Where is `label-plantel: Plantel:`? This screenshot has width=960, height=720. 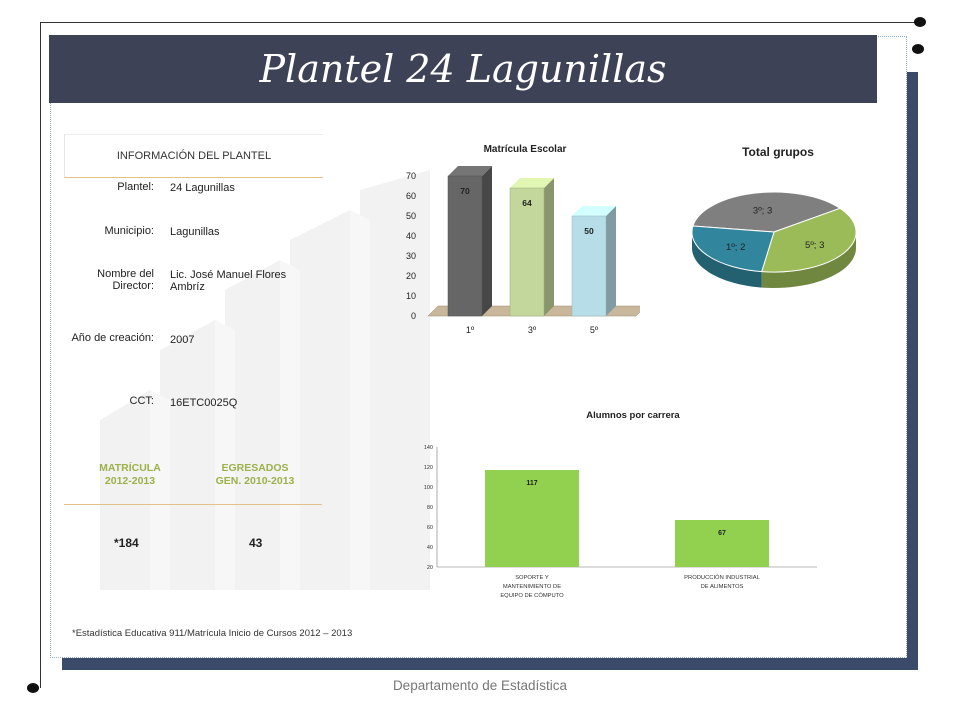 label-plantel: Plantel: is located at coordinates (135, 187).